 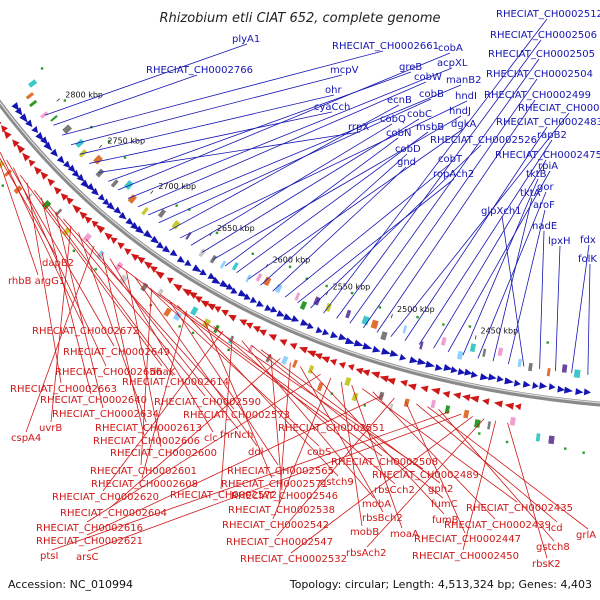 I want to click on gene-label-rev: arsC, so click(x=87, y=557).